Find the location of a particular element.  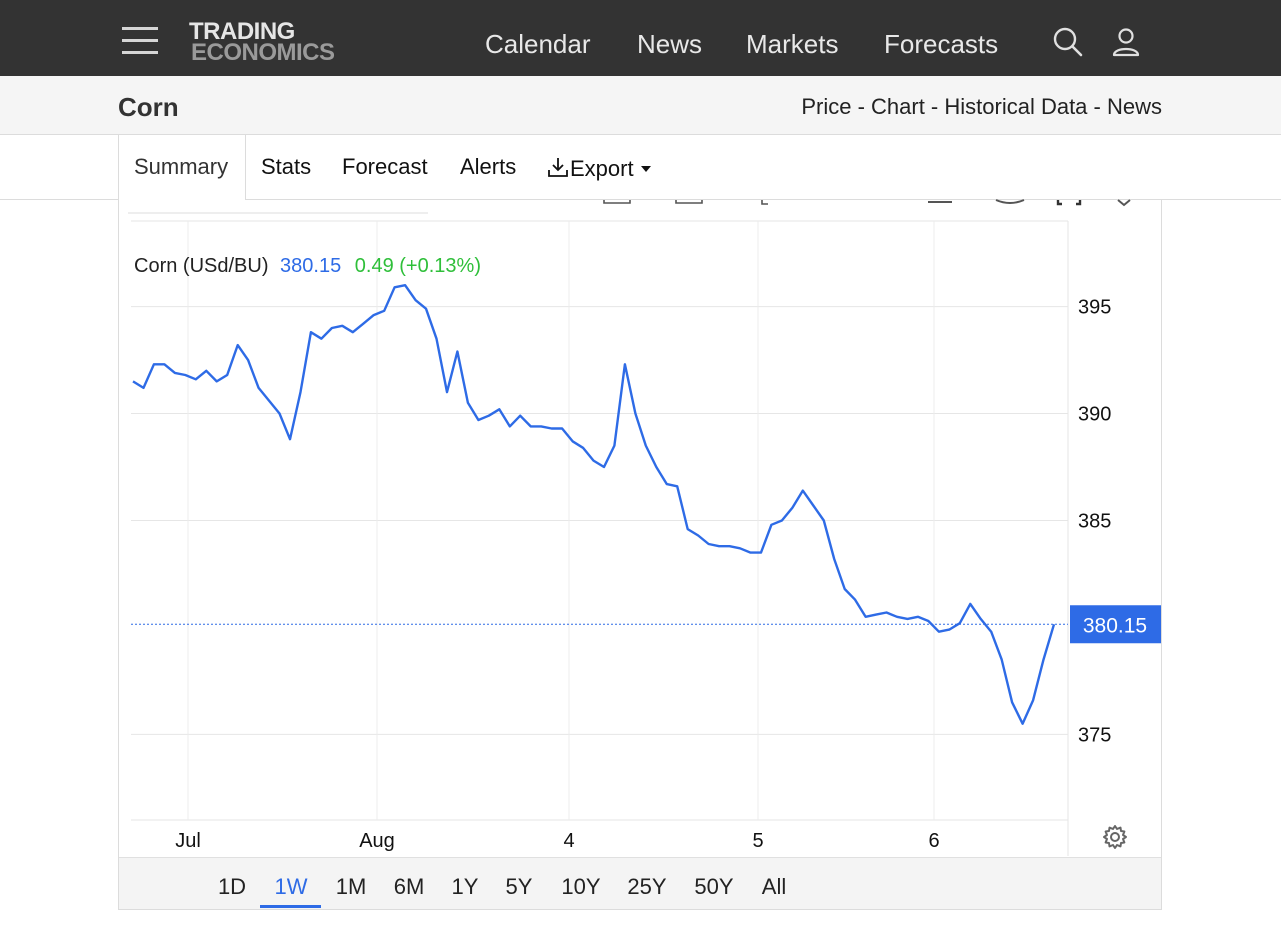

range-1w: 1W is located at coordinates (291, 886).